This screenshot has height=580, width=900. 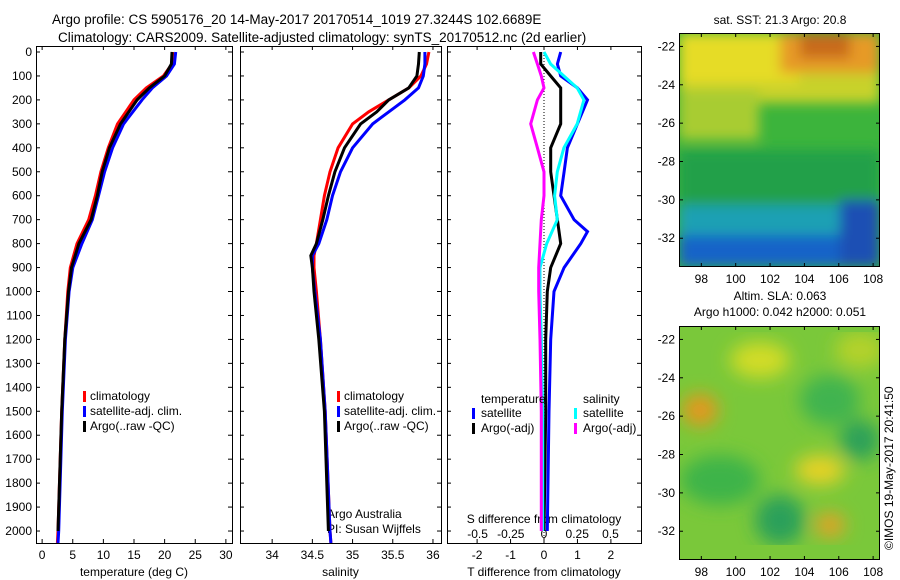 I want to click on y-tick-label: 2000, so click(x=18, y=531).